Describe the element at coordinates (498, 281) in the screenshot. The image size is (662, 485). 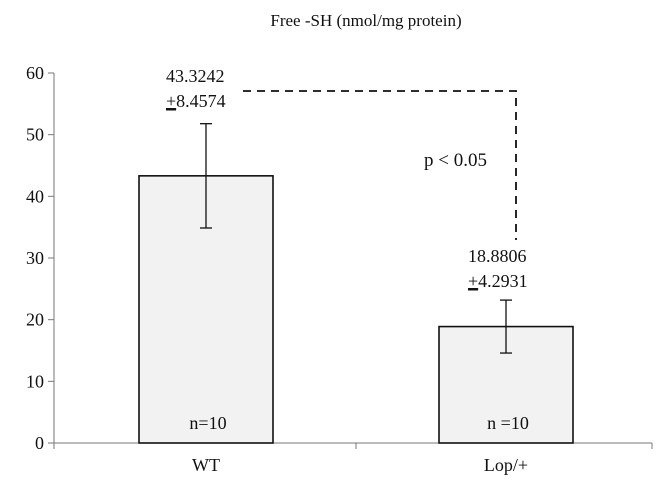
I see `error-label-1: +4.2931` at that location.